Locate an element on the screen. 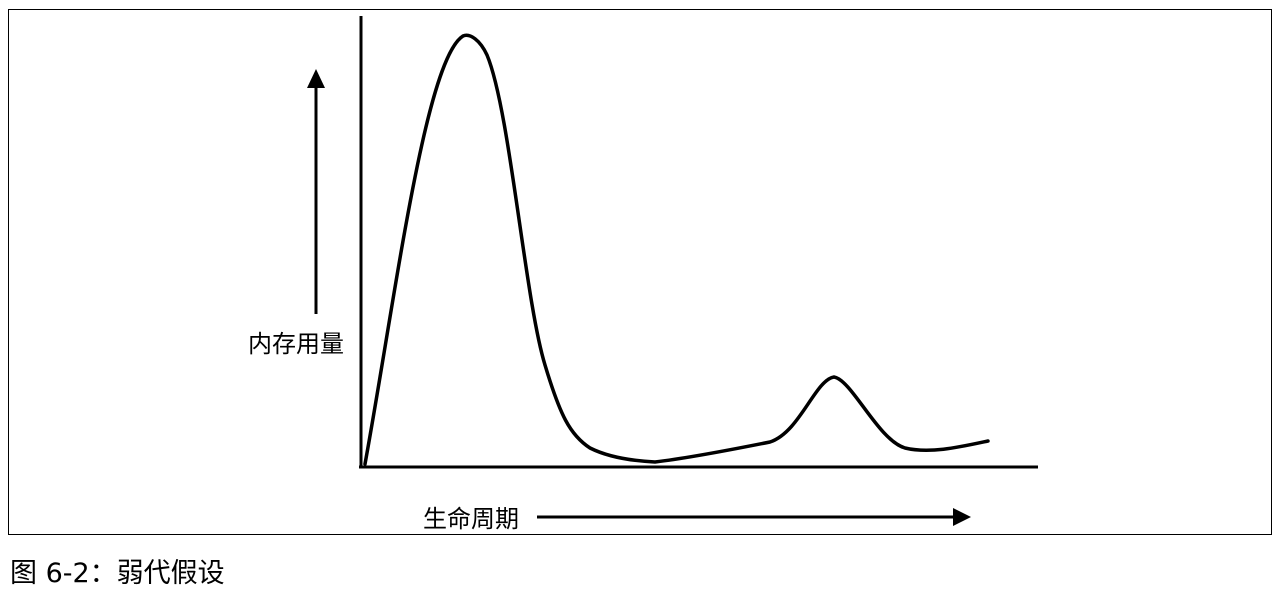  y-axis-label: 内存用量 is located at coordinates (296, 344).